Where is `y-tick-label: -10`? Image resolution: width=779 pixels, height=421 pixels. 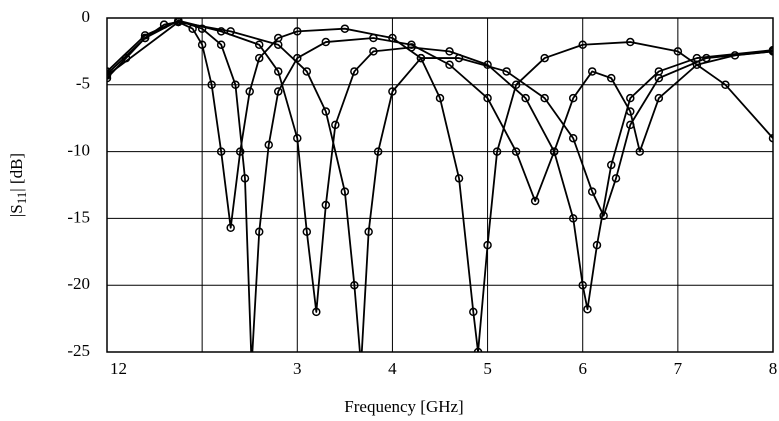
y-tick-label: -10 is located at coordinates (78, 150).